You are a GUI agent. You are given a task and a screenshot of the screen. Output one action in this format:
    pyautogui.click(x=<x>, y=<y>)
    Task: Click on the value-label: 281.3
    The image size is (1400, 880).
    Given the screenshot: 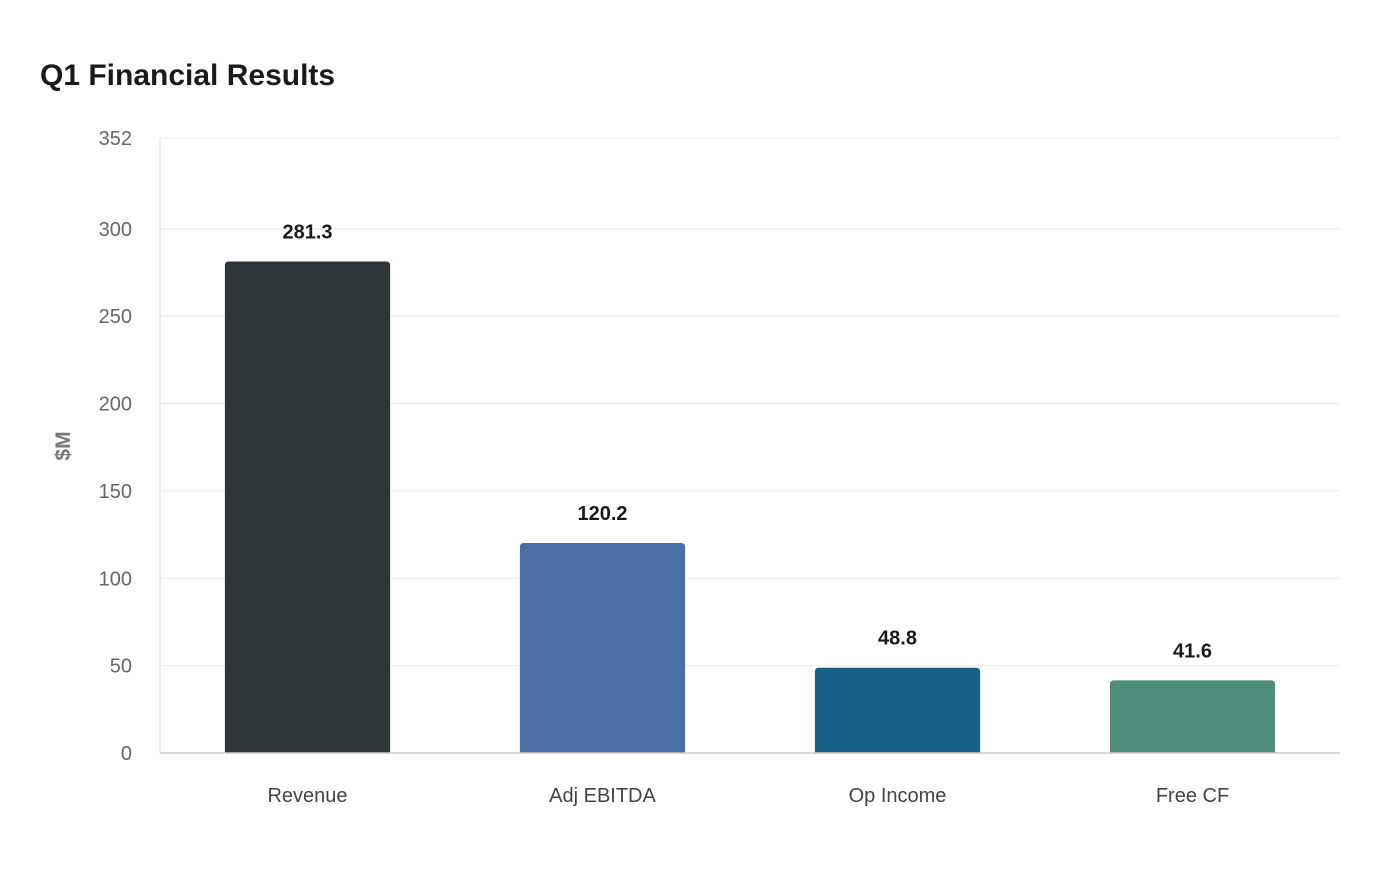 What is the action you would take?
    pyautogui.click(x=307, y=233)
    